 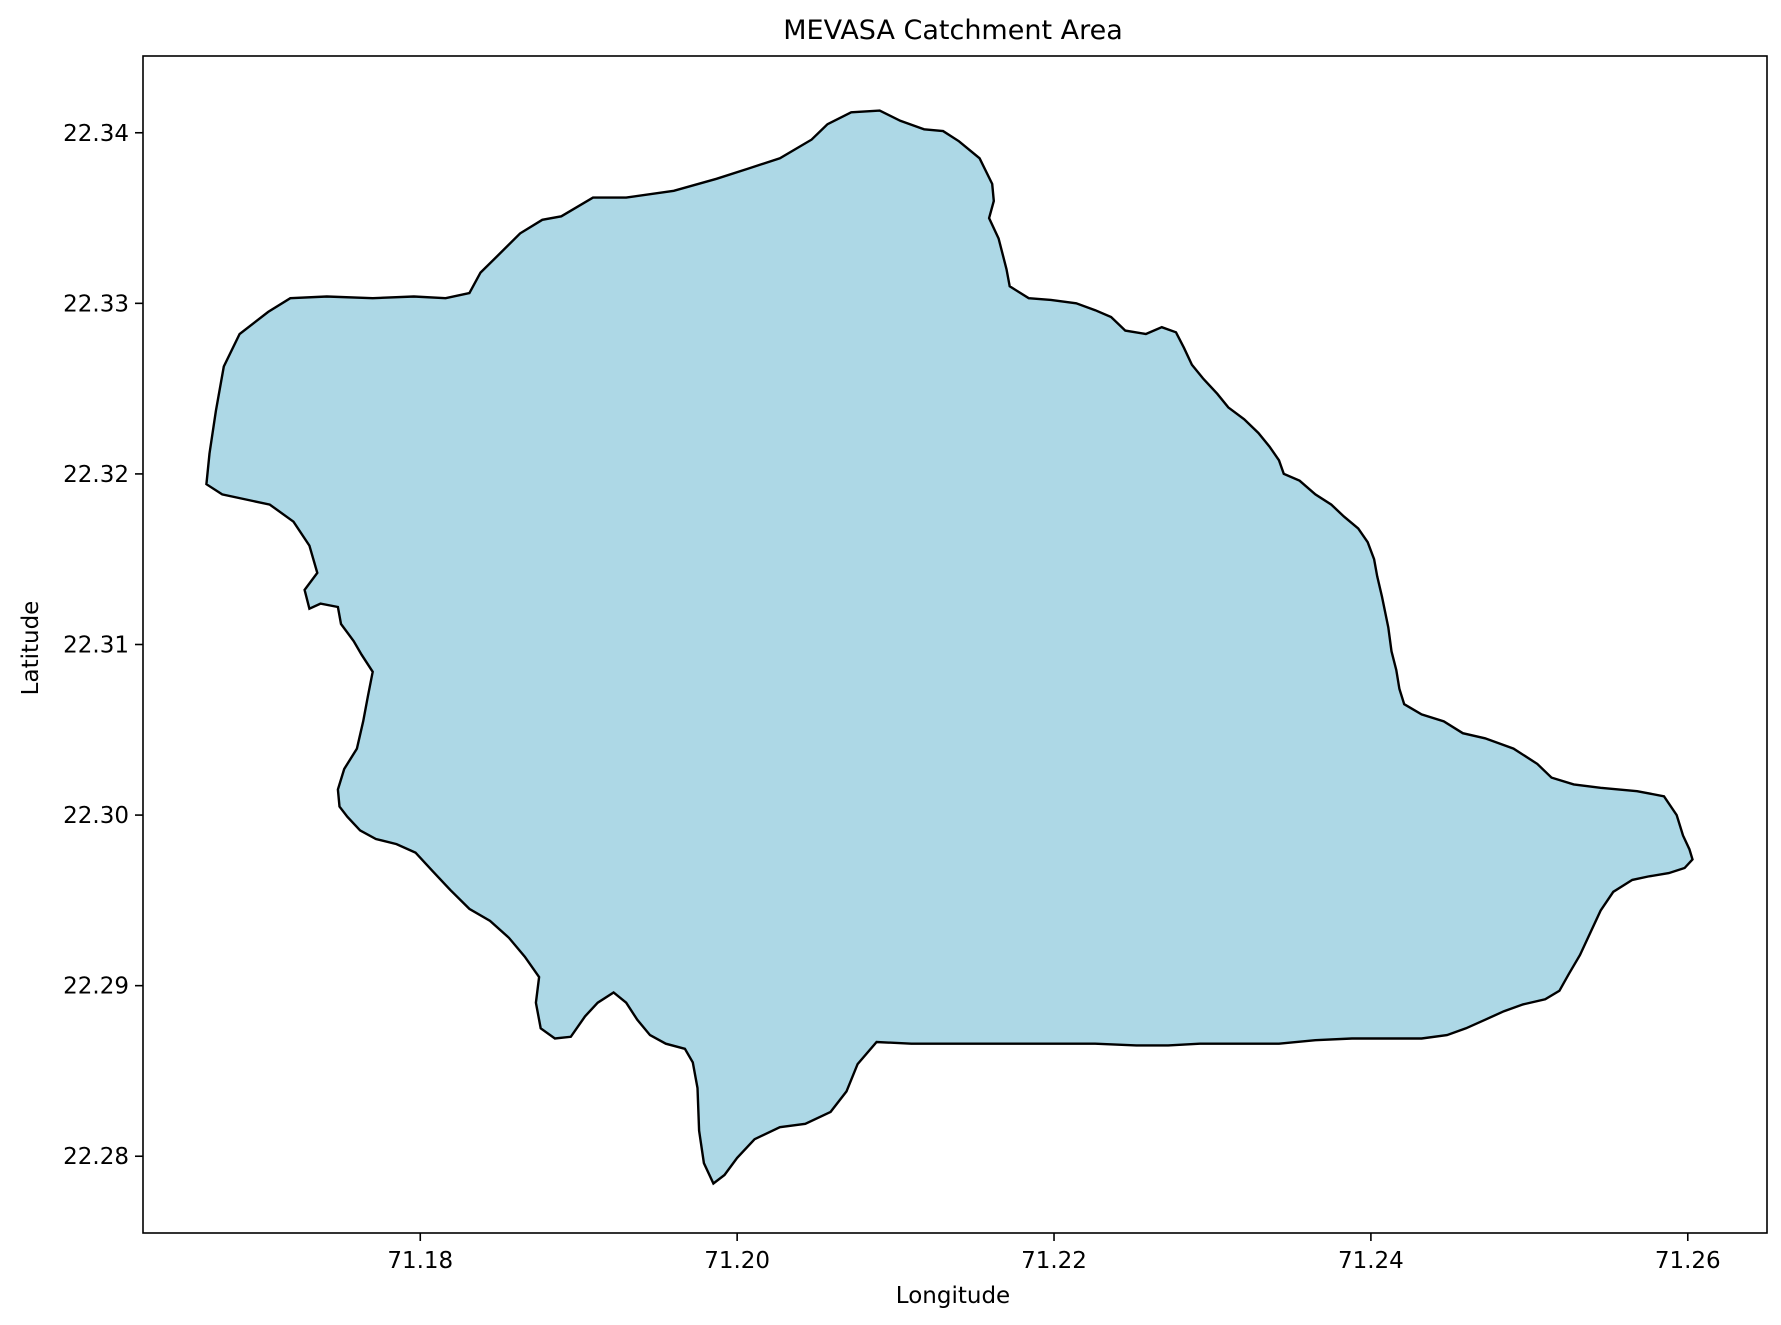 What do you see at coordinates (96, 304) in the screenshot?
I see `y-tick-label: 22.33` at bounding box center [96, 304].